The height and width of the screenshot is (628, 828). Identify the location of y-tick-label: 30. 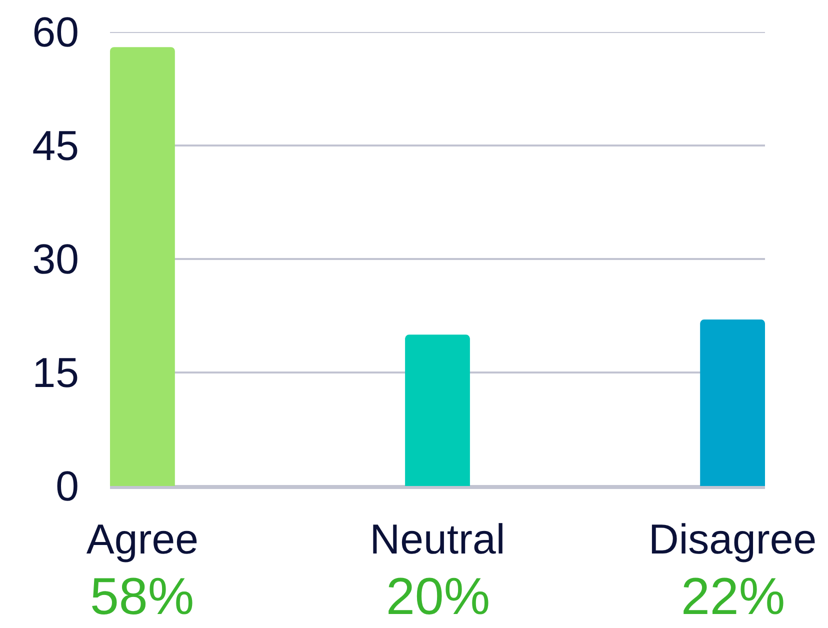
(55, 259).